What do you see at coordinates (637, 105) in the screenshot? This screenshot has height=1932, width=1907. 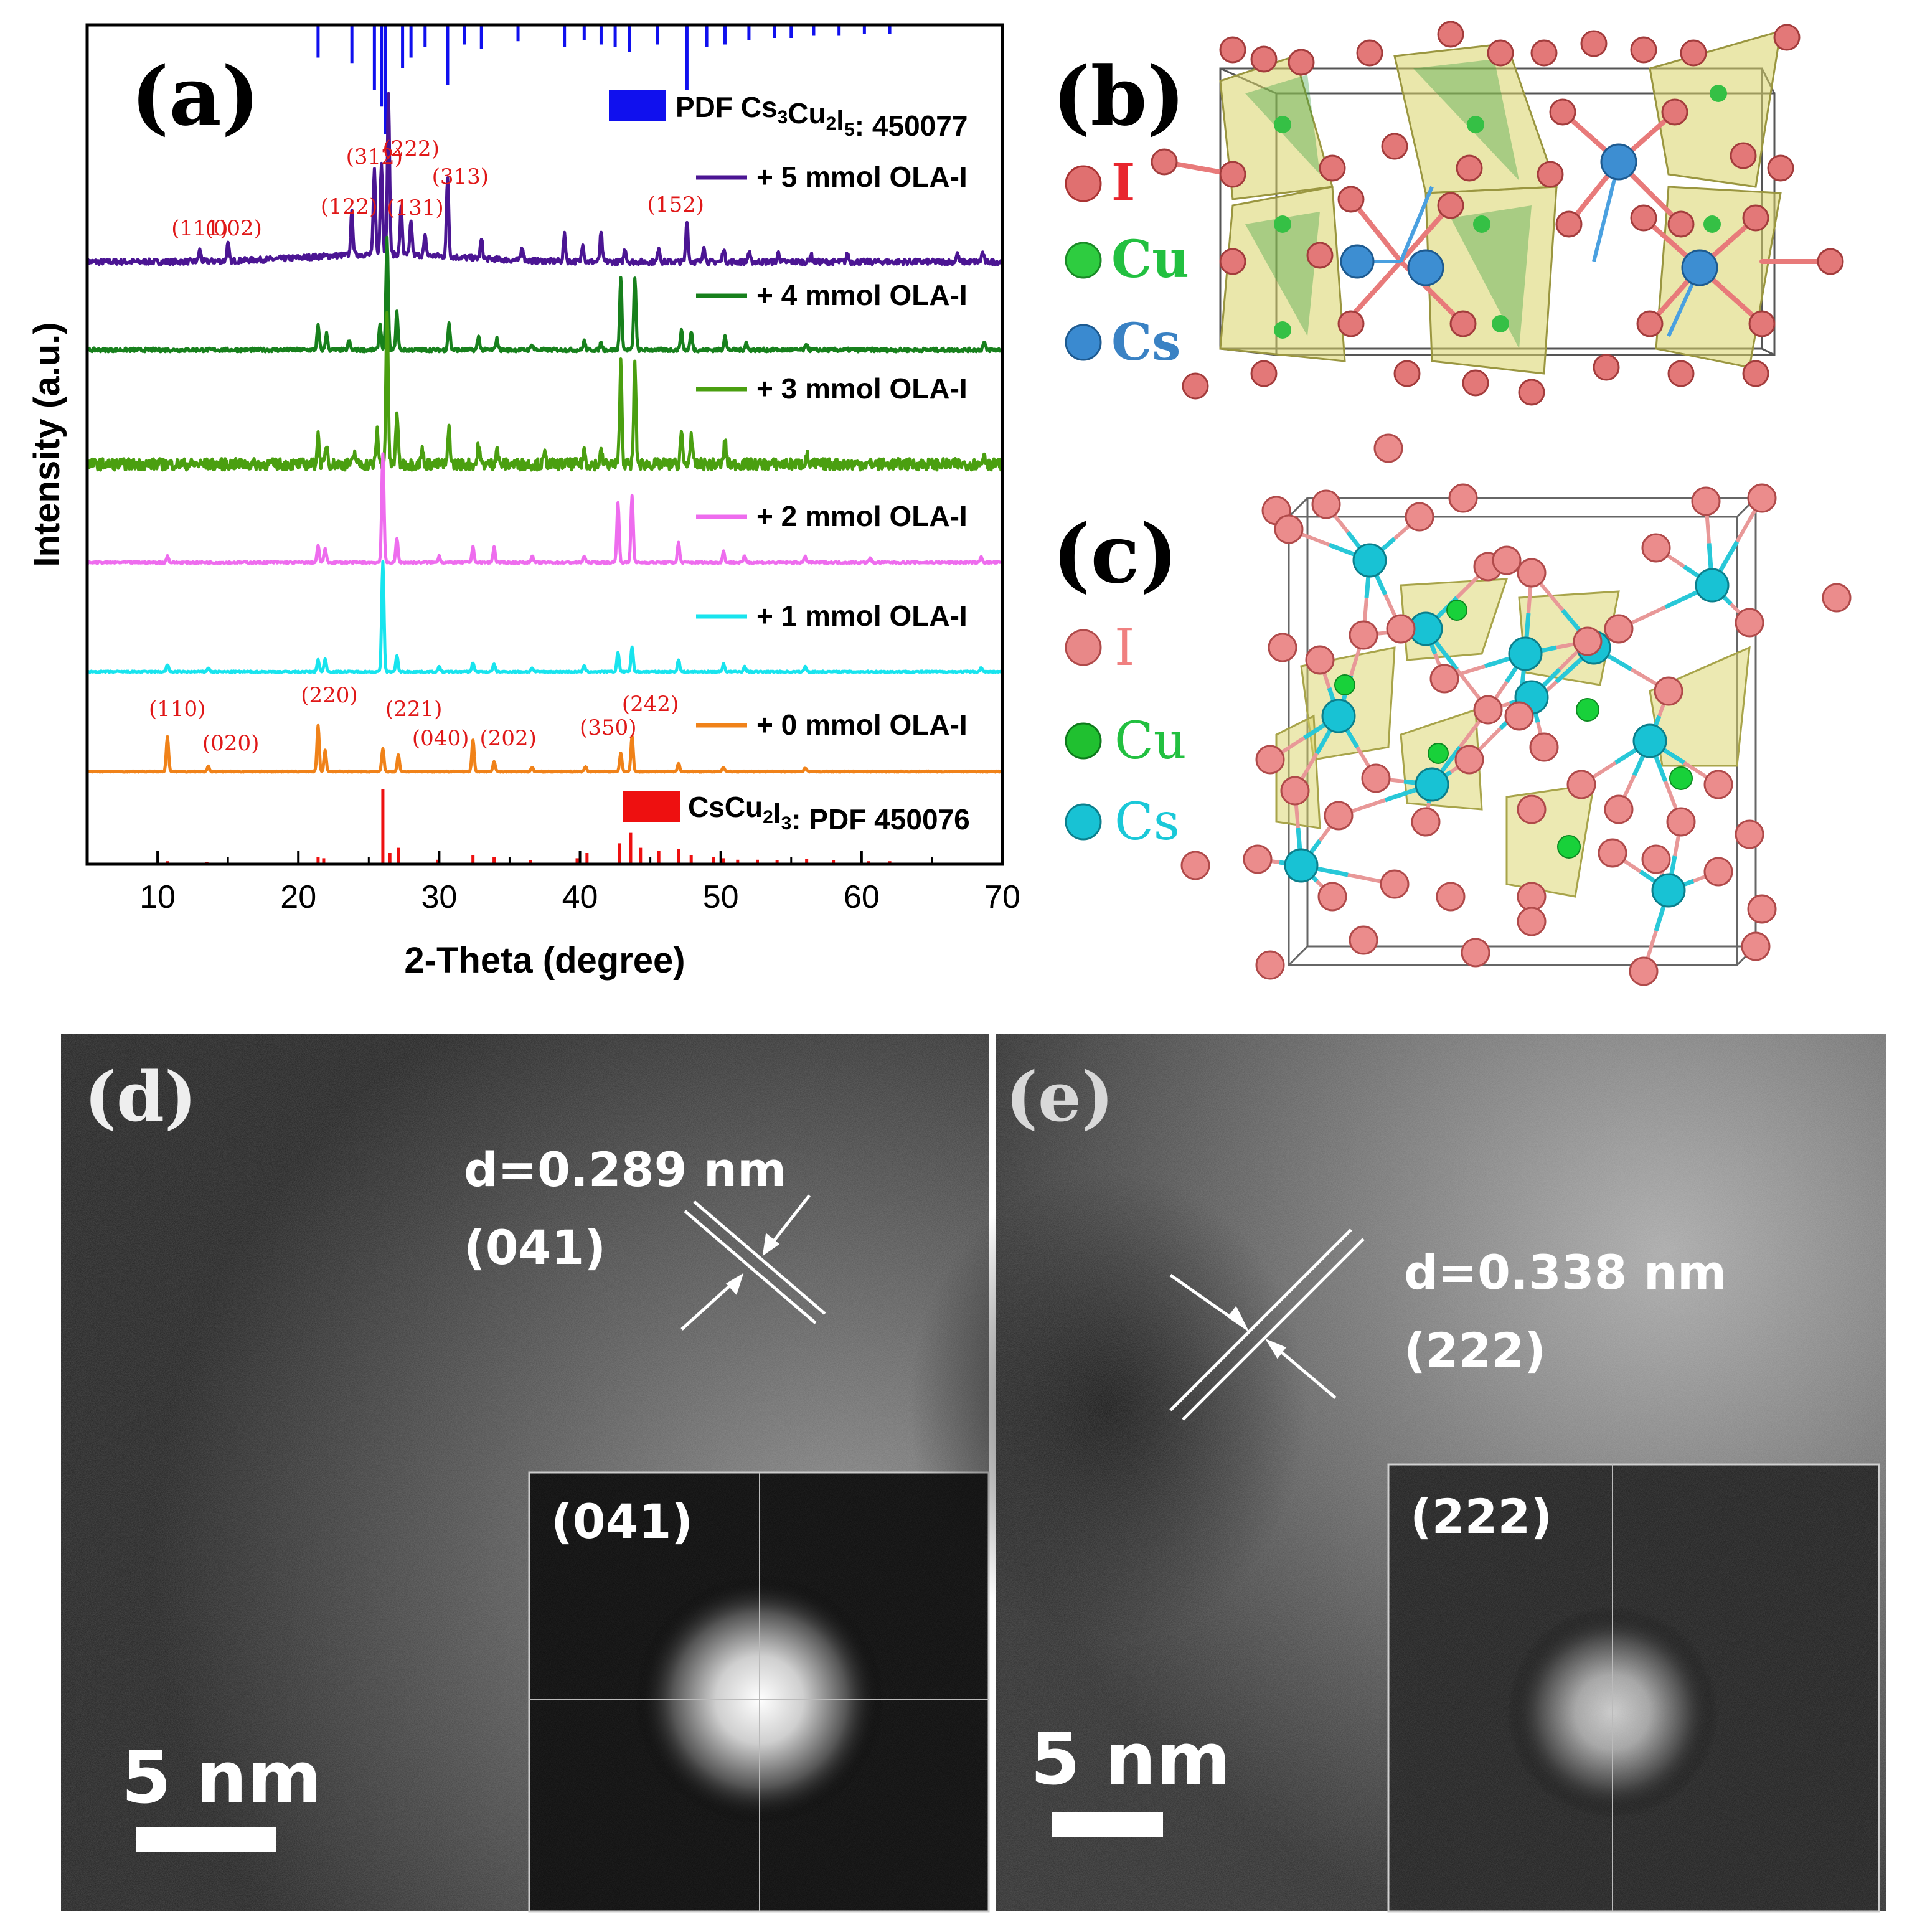 I see `legend-swatch-reference-top` at bounding box center [637, 105].